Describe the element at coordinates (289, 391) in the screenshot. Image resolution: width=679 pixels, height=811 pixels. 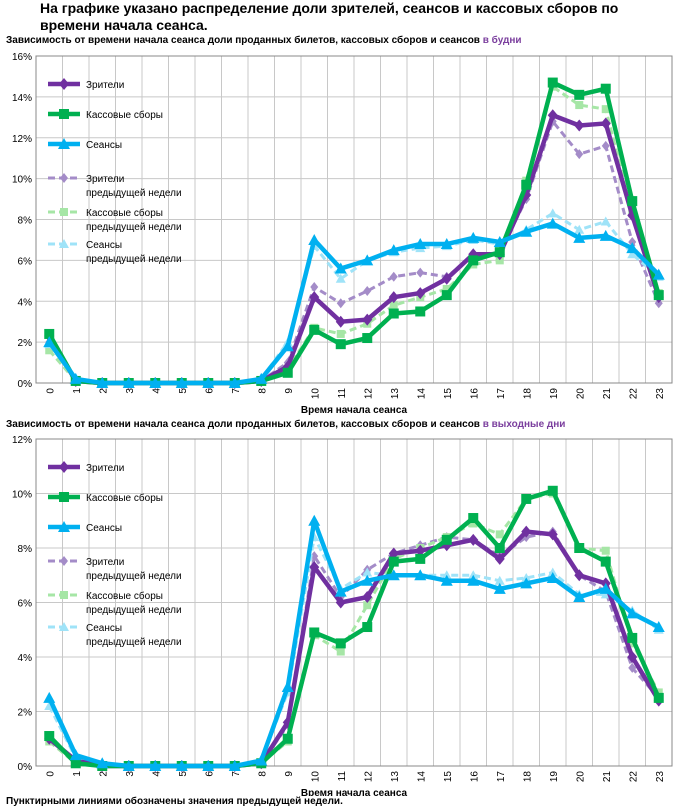
I see `x-tick-label: 9` at that location.